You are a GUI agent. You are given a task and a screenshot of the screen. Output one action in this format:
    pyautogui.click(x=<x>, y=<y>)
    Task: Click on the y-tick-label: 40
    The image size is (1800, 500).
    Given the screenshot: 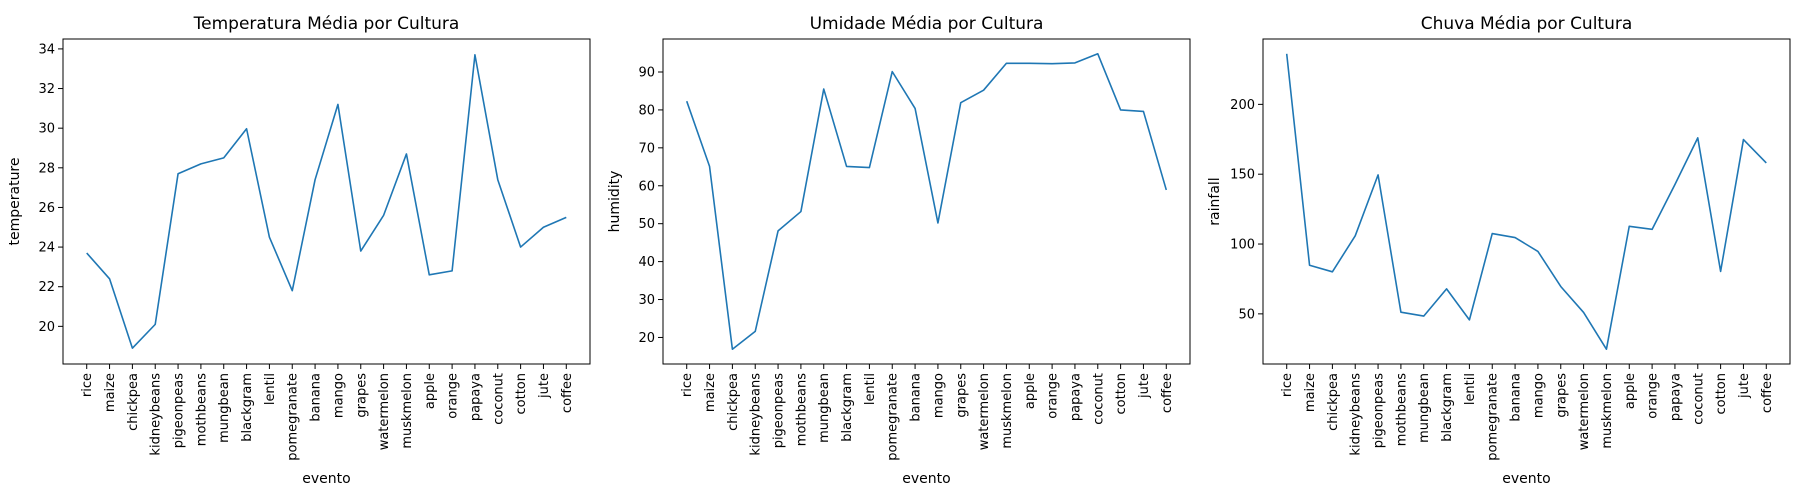 What is the action you would take?
    pyautogui.click(x=646, y=262)
    